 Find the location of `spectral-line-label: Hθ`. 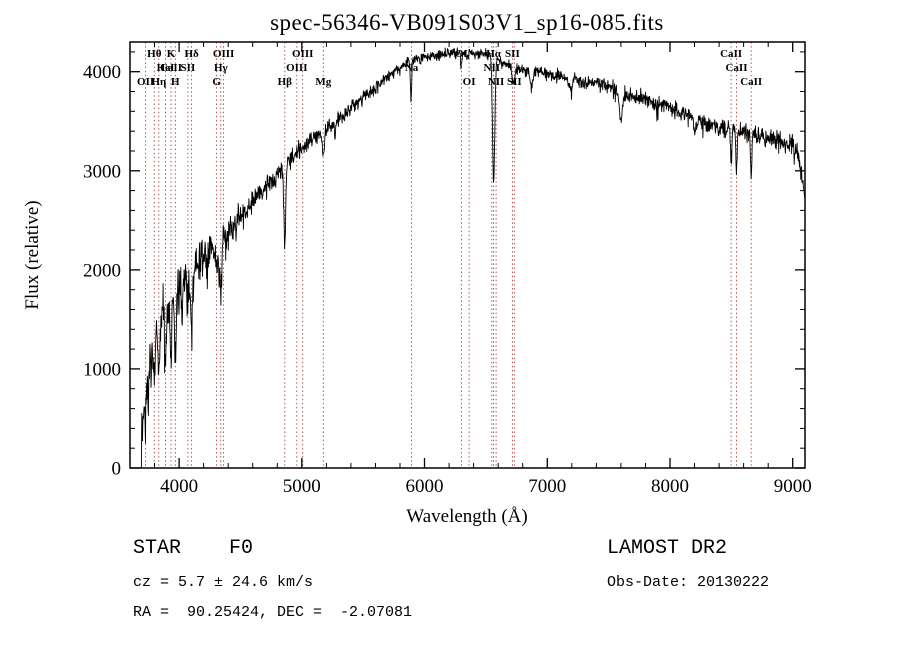

spectral-line-label: Hθ is located at coordinates (154, 54).